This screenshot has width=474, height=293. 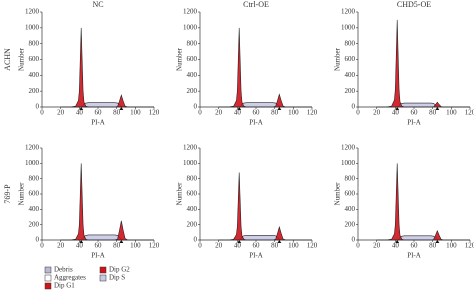 What do you see at coordinates (7, 194) in the screenshot?
I see `row-label: 769-P` at bounding box center [7, 194].